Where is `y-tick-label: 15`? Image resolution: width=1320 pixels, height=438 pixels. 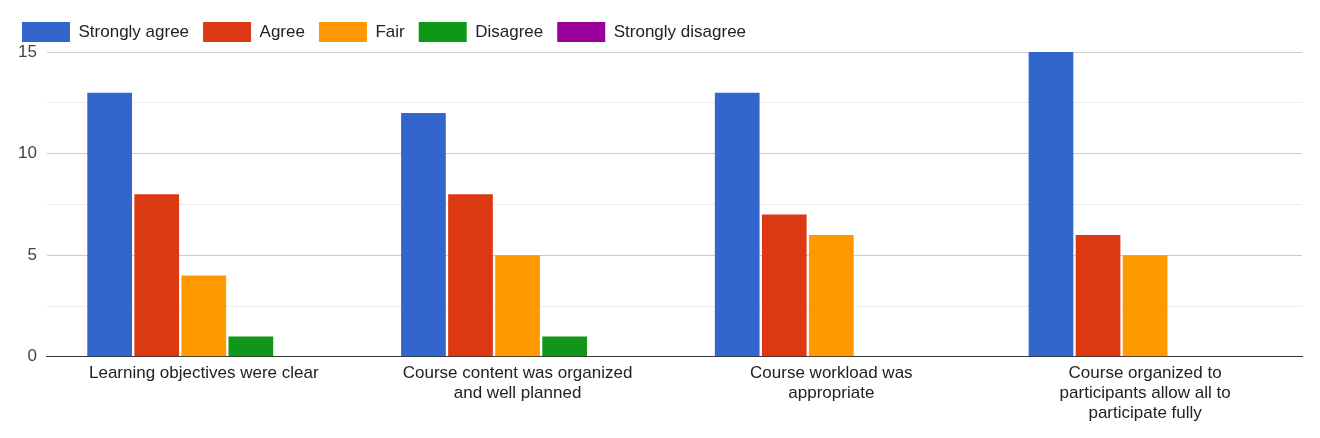 y-tick-label: 15 is located at coordinates (27, 51).